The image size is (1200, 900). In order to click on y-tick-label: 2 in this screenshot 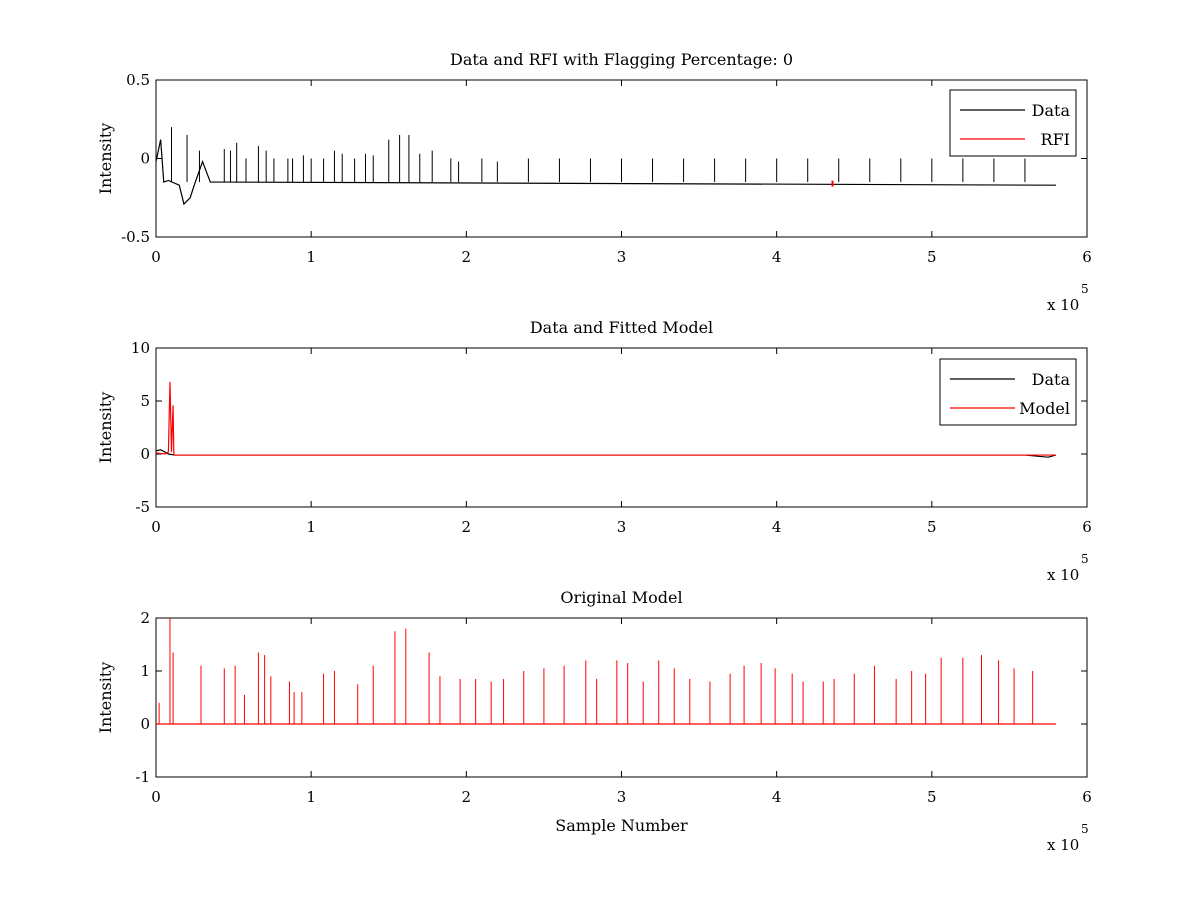, I will do `click(145, 618)`.